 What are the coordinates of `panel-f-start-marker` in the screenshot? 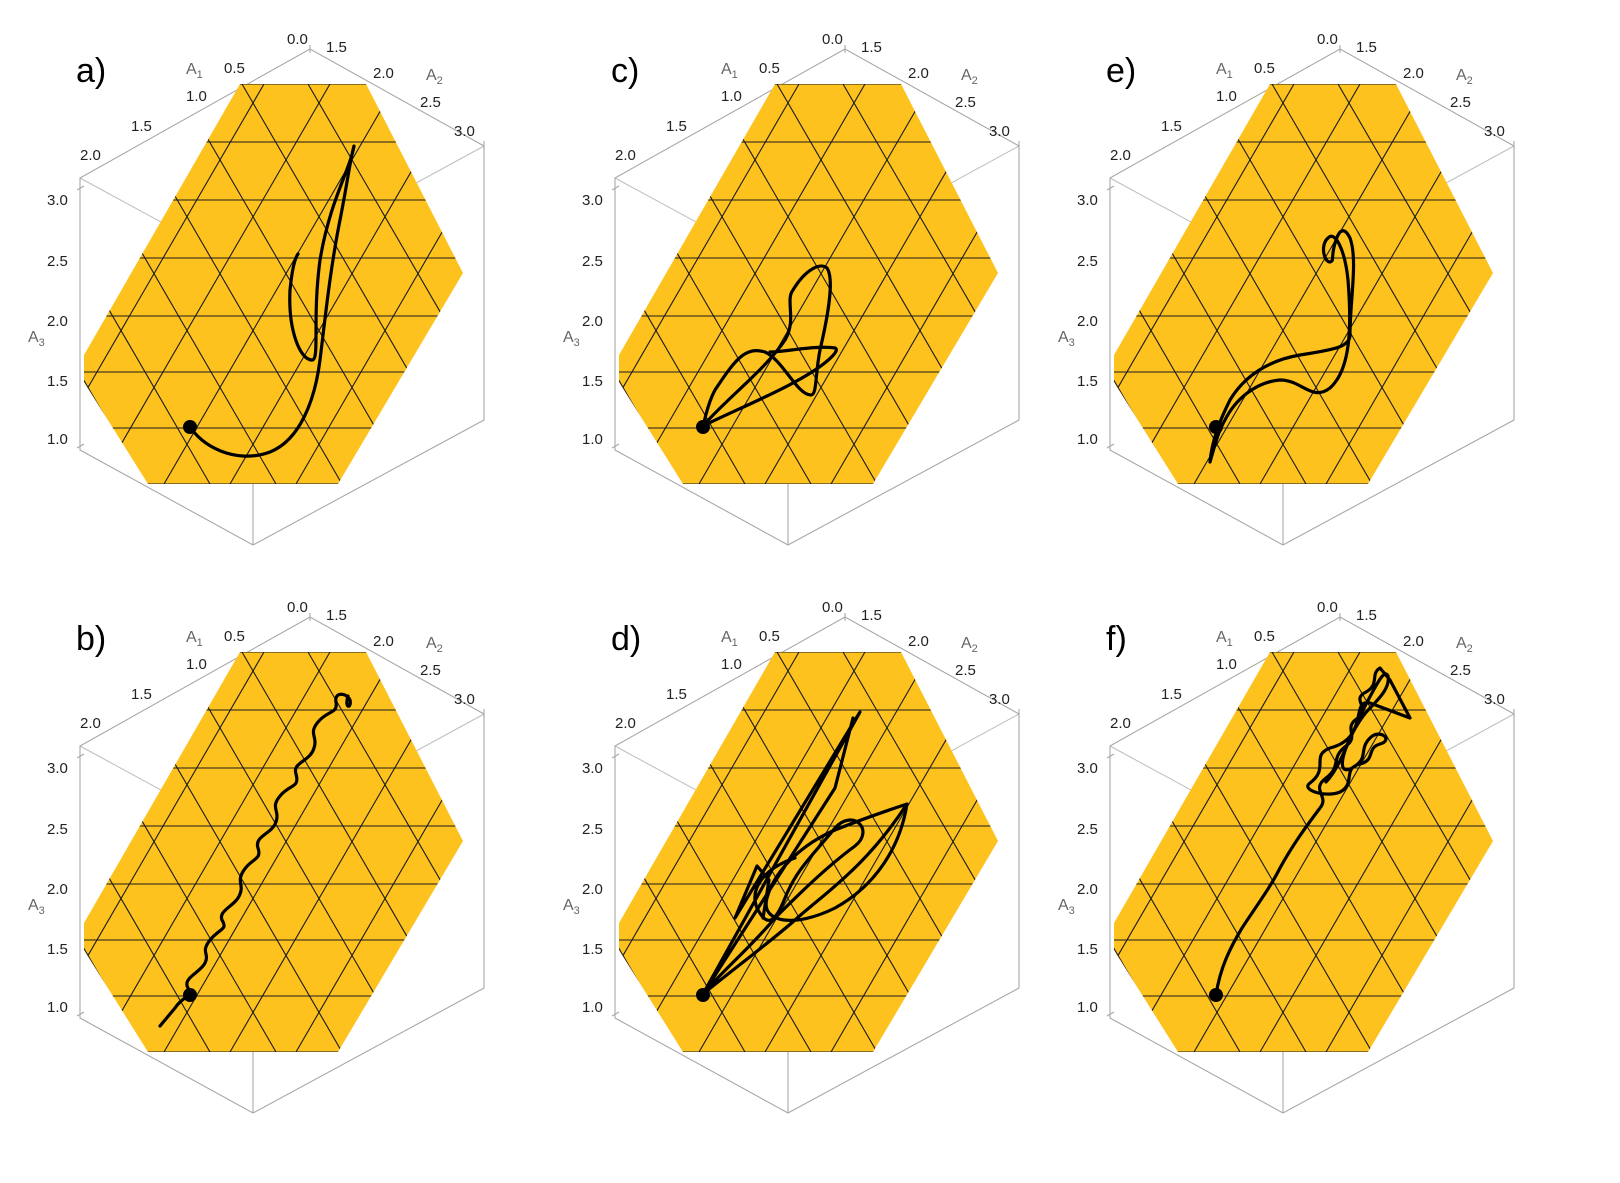 It's located at (1216, 995).